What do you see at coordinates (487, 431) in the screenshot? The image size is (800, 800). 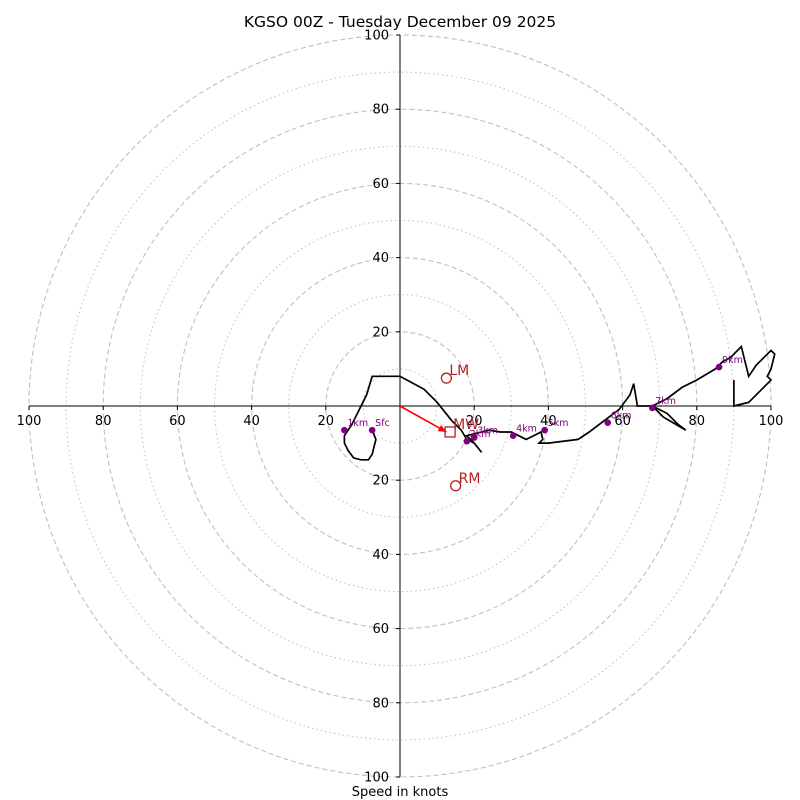 I see `level-label: 3km` at bounding box center [487, 431].